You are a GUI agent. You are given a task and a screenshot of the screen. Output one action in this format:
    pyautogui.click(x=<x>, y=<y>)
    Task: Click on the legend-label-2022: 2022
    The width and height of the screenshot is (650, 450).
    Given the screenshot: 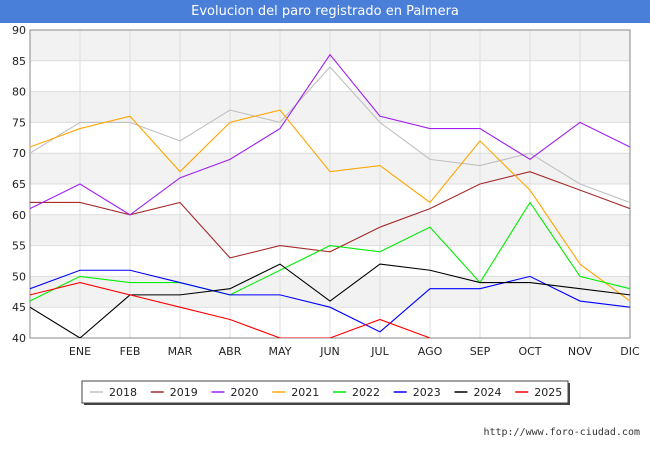 What is the action you would take?
    pyautogui.click(x=366, y=392)
    